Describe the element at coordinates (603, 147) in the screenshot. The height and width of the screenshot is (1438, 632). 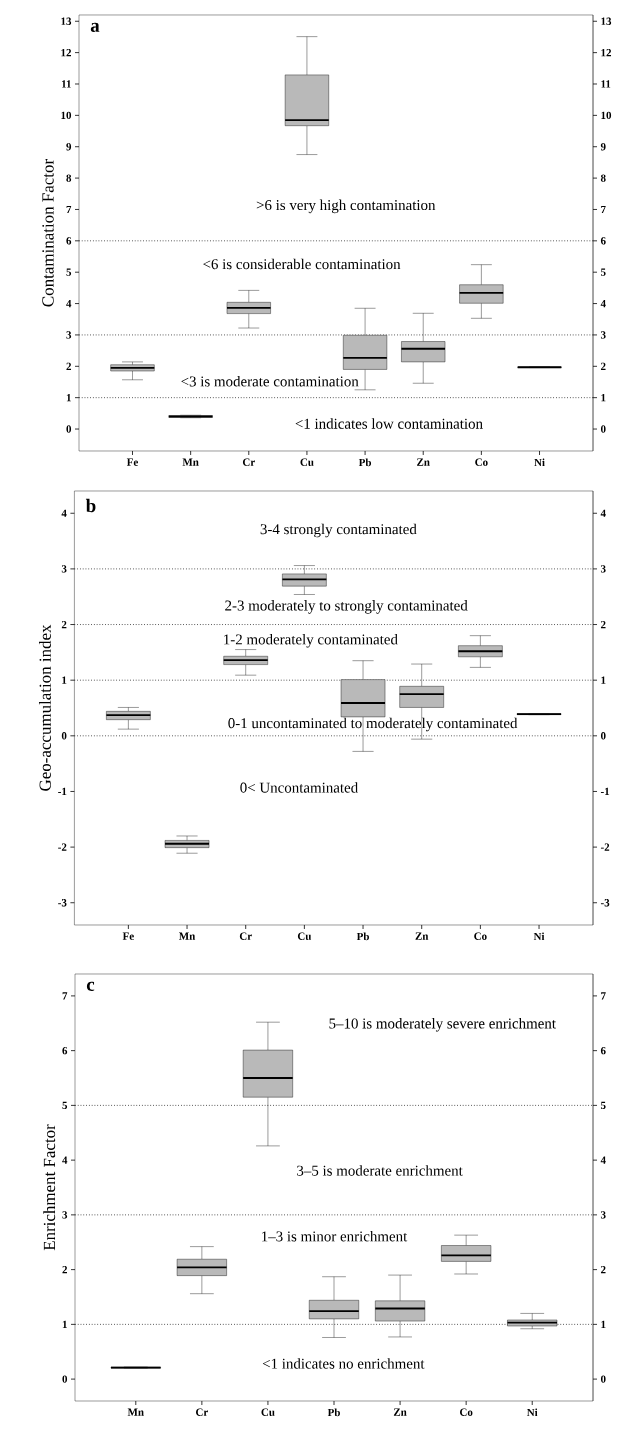
I see `y2-tick-label: 9` at that location.